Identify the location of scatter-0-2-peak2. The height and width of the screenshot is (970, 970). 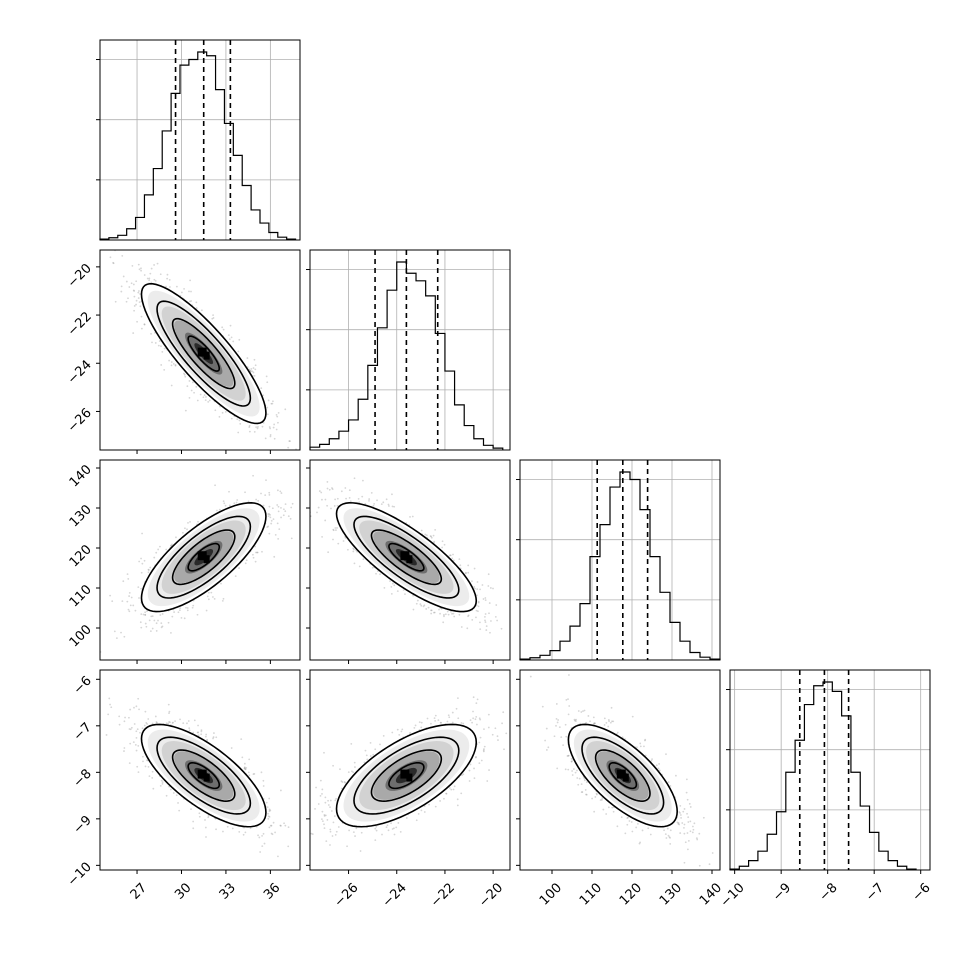
(206, 559).